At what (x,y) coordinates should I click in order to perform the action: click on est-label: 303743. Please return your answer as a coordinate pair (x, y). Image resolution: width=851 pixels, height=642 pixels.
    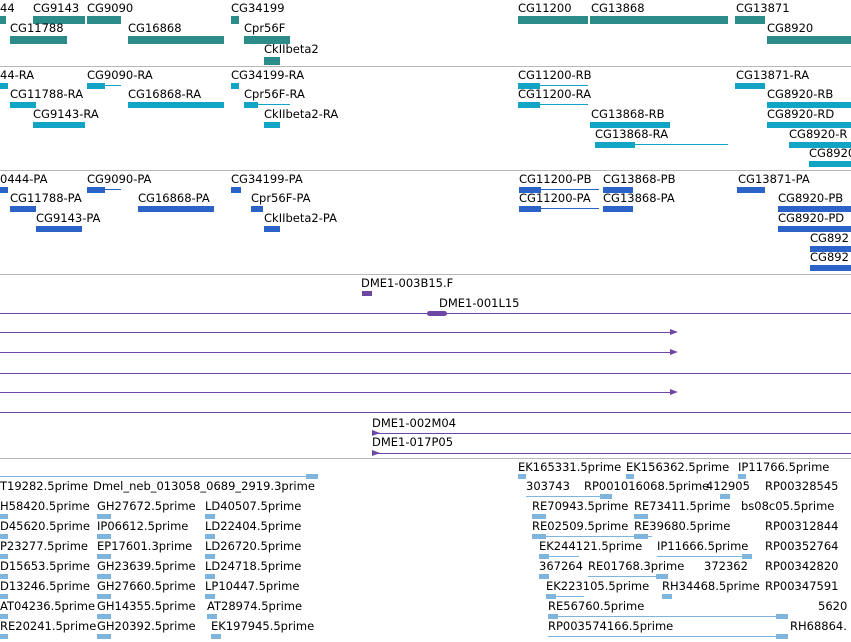
    Looking at the image, I should click on (548, 486).